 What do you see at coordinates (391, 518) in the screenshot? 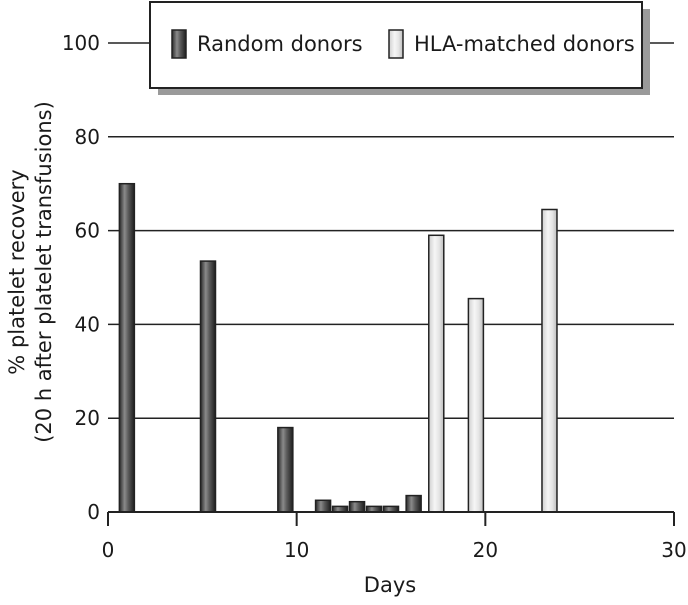
I see `axes` at bounding box center [391, 518].